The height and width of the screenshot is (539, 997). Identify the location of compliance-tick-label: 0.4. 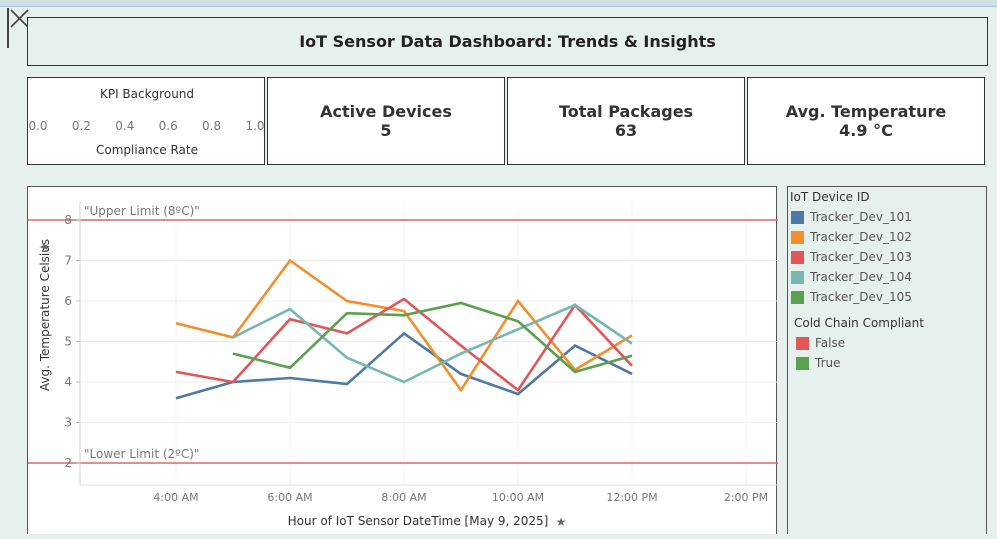
(124, 126).